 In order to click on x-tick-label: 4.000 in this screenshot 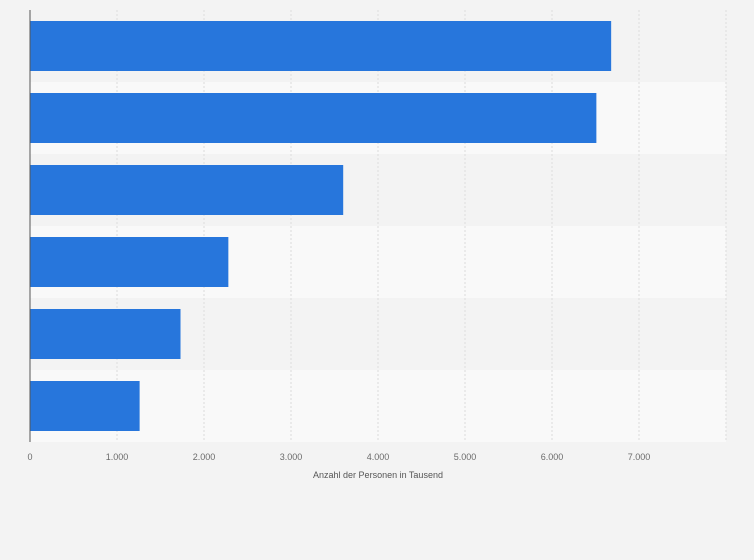, I will do `click(378, 457)`.